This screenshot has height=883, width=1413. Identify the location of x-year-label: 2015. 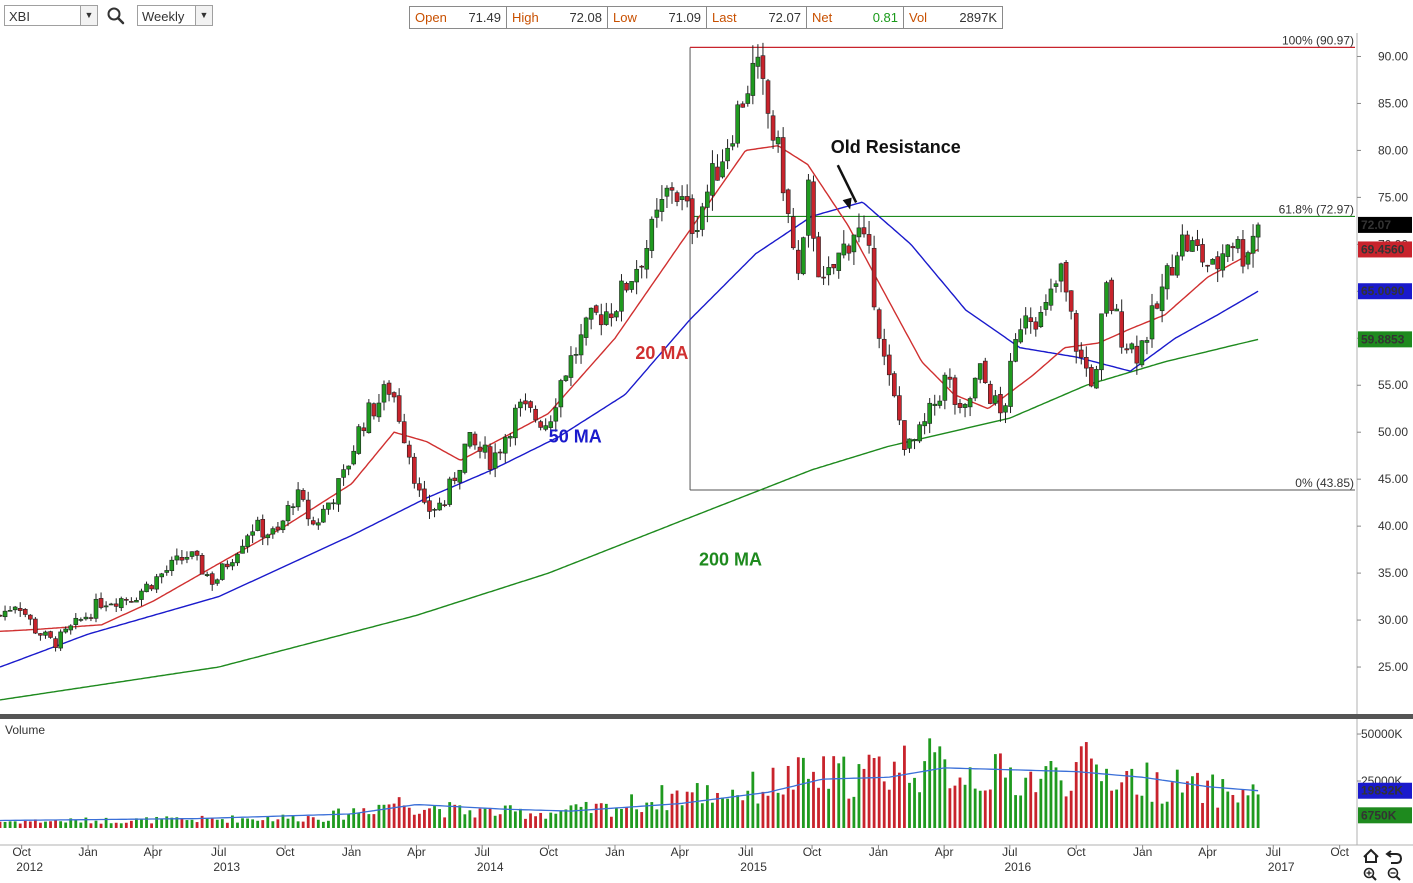
(753, 867).